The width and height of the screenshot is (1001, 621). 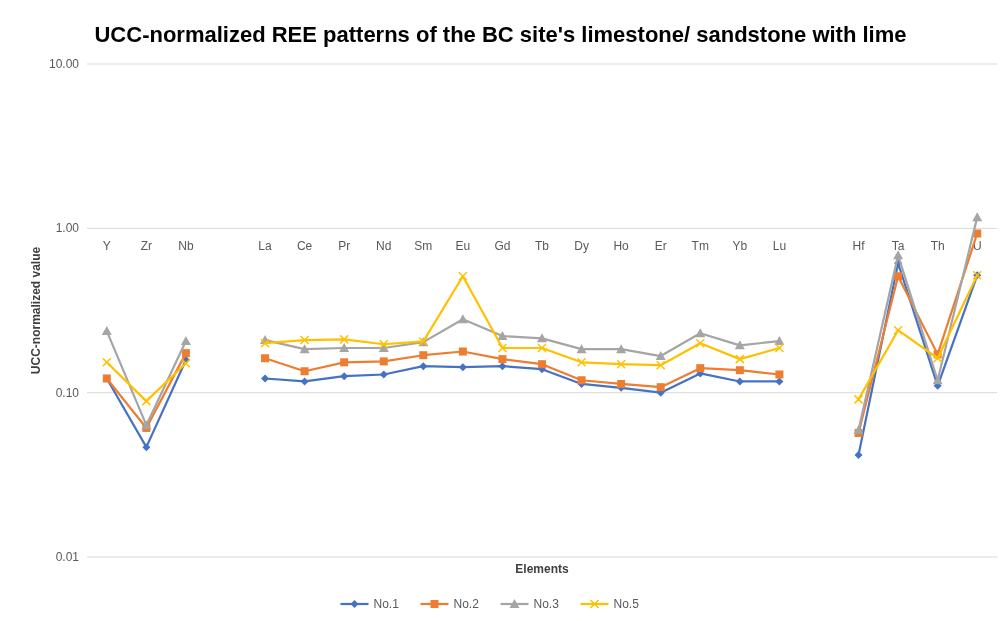 I want to click on x-tick-label: Nb, so click(x=186, y=246).